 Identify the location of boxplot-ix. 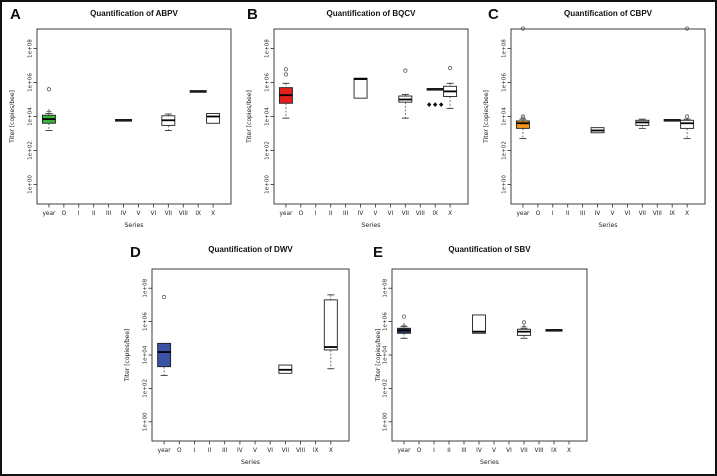
(435, 97).